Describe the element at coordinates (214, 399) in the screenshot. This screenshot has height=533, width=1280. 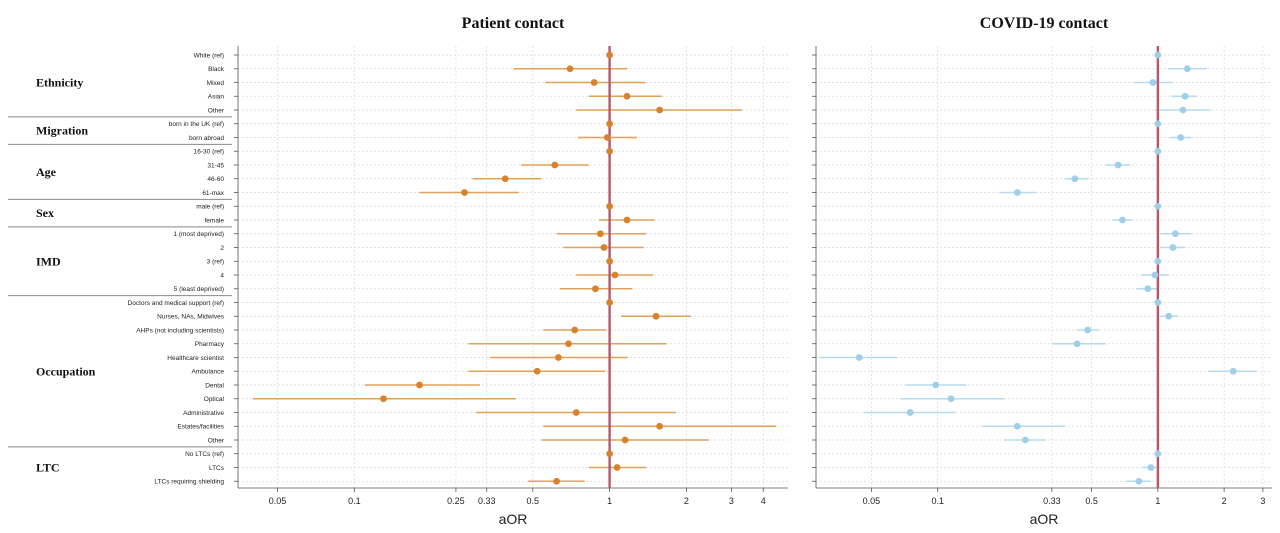
I see `row-label: Optical` at that location.